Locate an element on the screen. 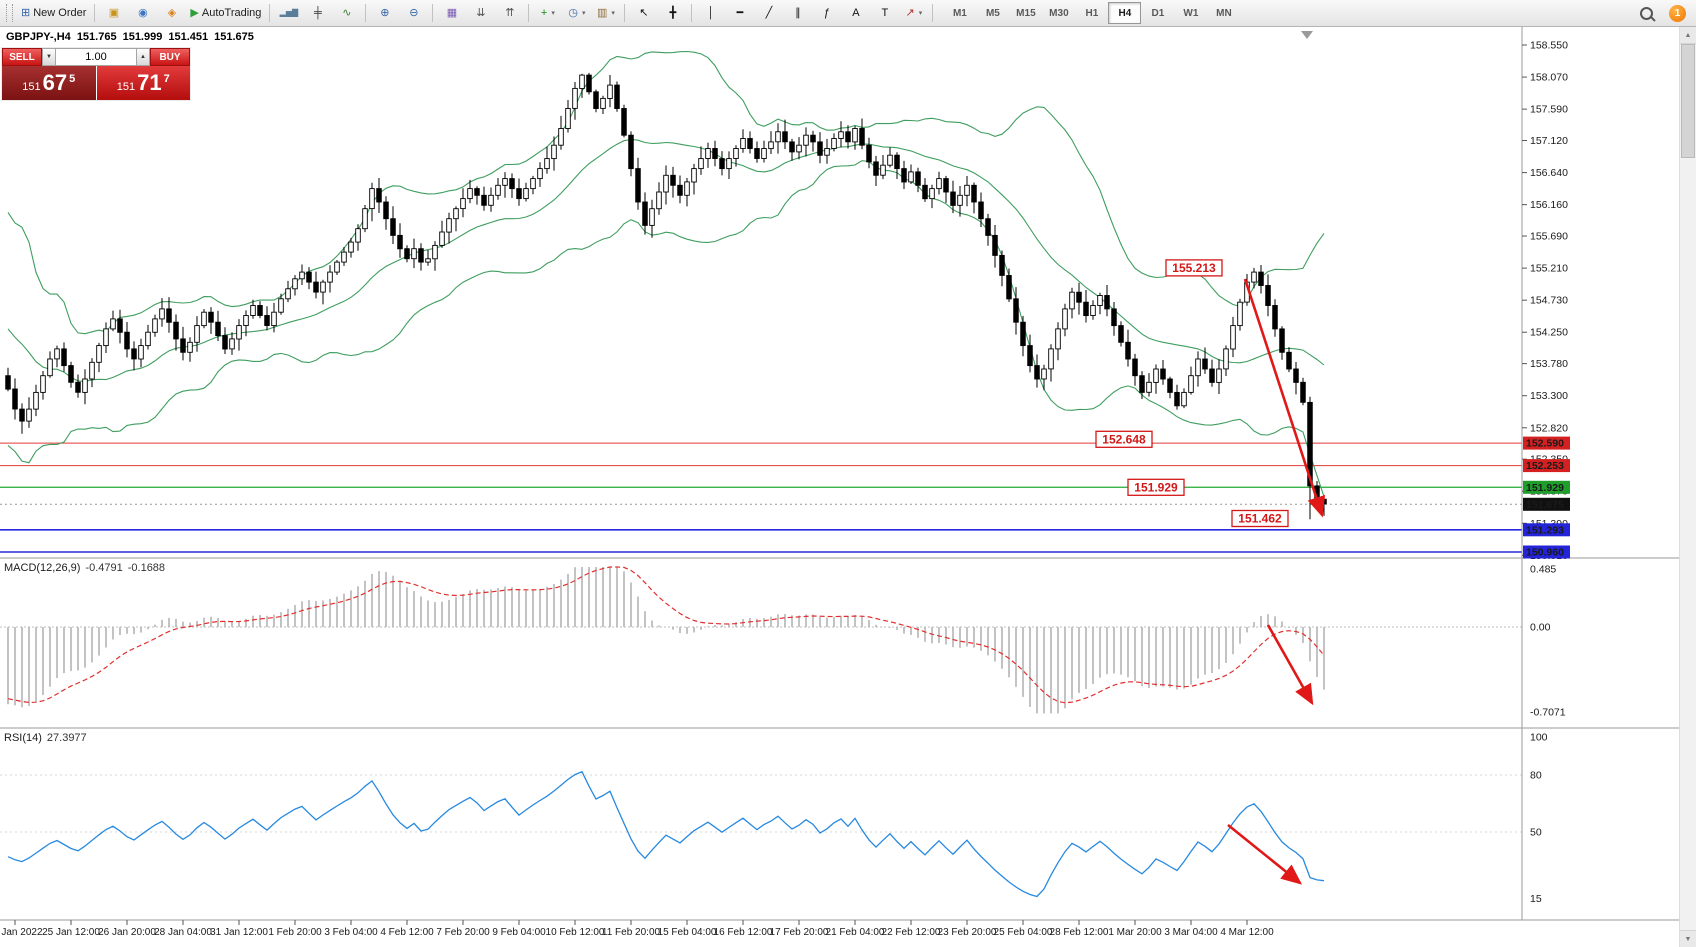 The height and width of the screenshot is (947, 1696). volume-increase-button: ▲ is located at coordinates (143, 57).